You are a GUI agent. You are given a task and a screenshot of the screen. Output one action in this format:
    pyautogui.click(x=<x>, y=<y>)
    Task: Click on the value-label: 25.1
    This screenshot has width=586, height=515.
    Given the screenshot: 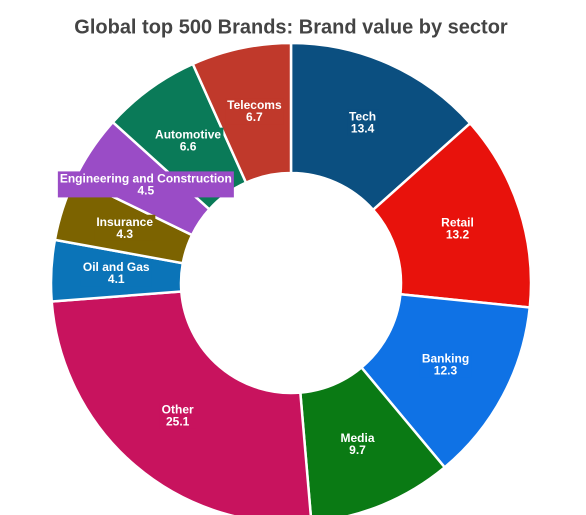 What is the action you would take?
    pyautogui.click(x=178, y=422)
    